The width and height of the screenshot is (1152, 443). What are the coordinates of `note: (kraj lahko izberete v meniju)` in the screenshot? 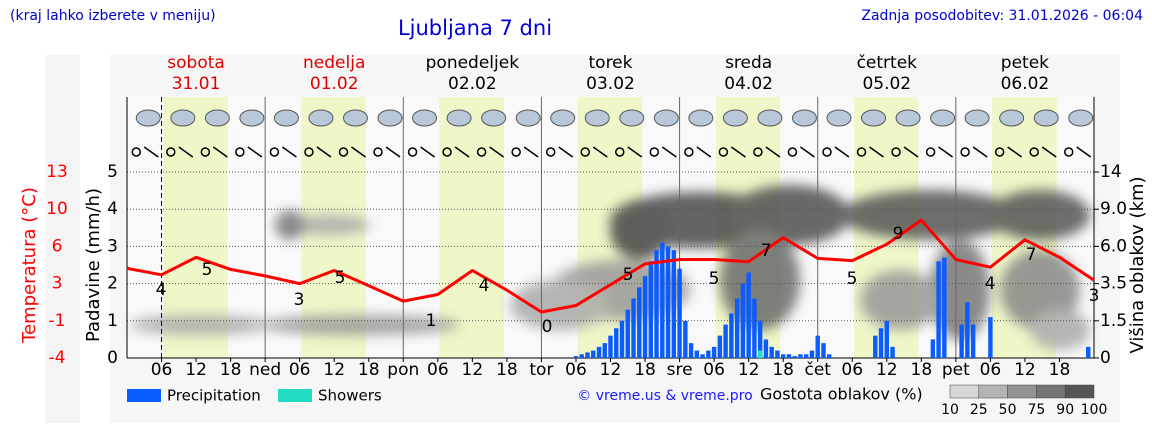 It's located at (113, 16).